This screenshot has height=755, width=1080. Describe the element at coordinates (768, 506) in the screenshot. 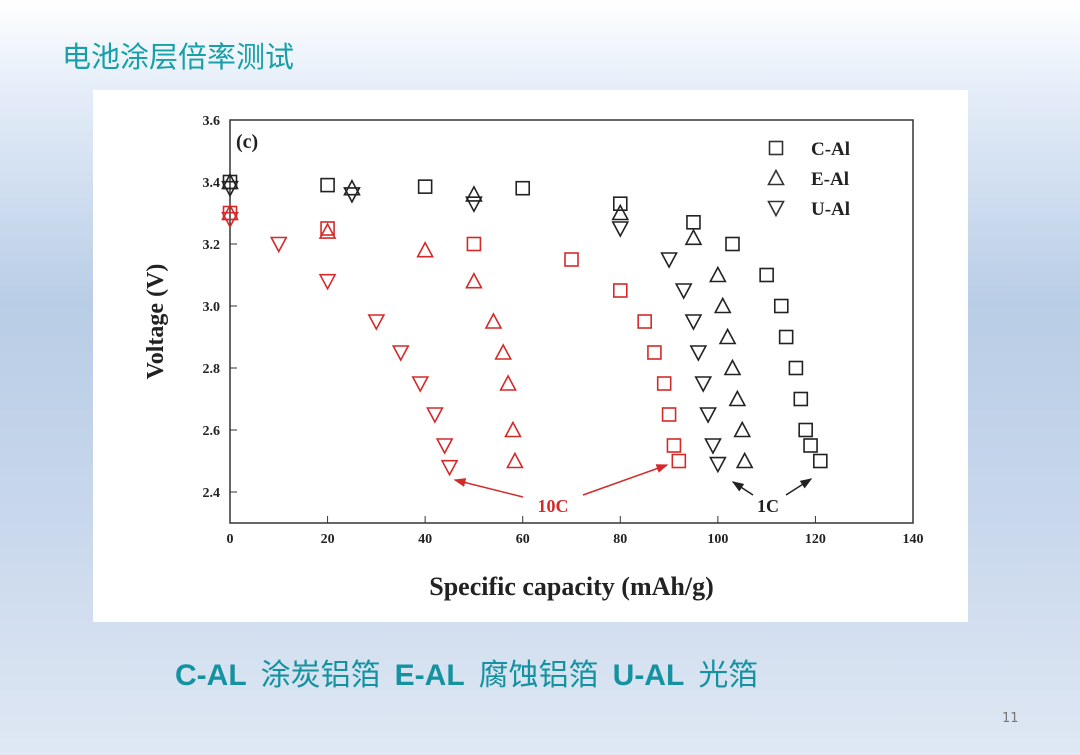

I see `annotation: 1C` at that location.